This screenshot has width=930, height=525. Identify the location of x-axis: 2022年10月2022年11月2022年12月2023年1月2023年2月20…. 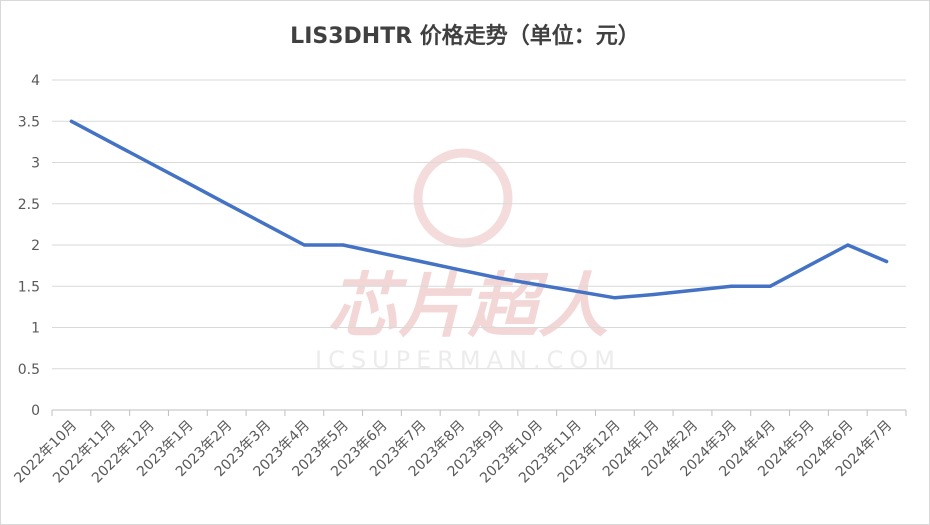
(459, 447).